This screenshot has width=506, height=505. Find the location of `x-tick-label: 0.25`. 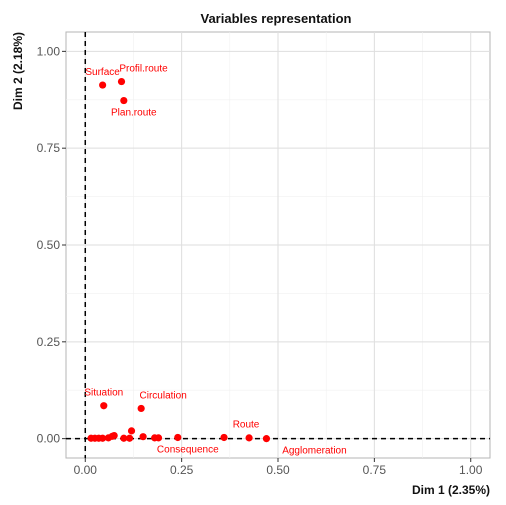

x-tick-label: 0.25 is located at coordinates (182, 470).